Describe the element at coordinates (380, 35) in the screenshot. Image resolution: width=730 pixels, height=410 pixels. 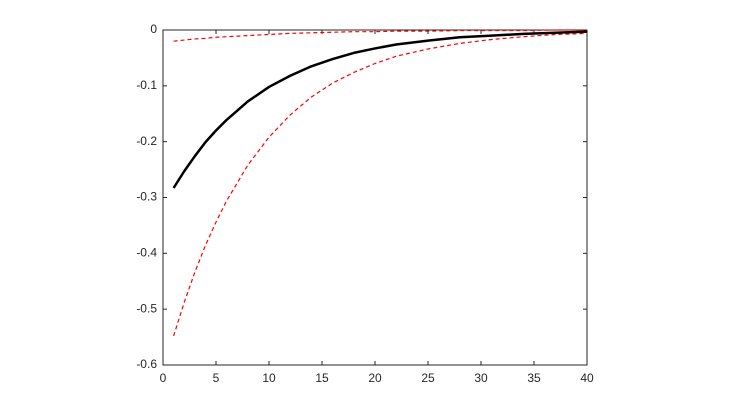
I see `series-line` at that location.